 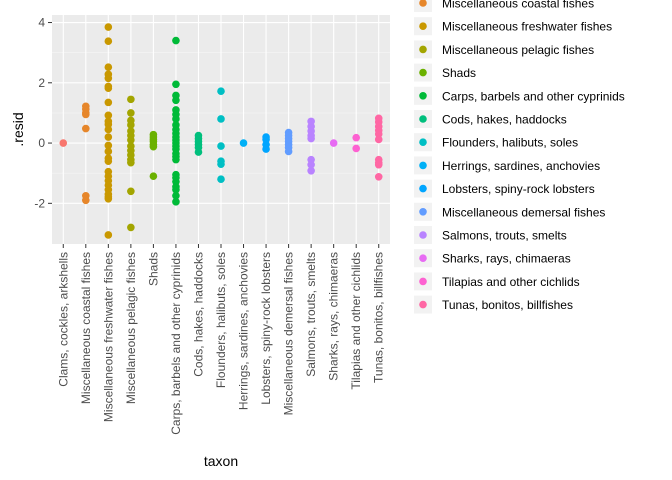 I want to click on x-tick-label: Salmons, trouts, smelts, so click(x=311, y=314).